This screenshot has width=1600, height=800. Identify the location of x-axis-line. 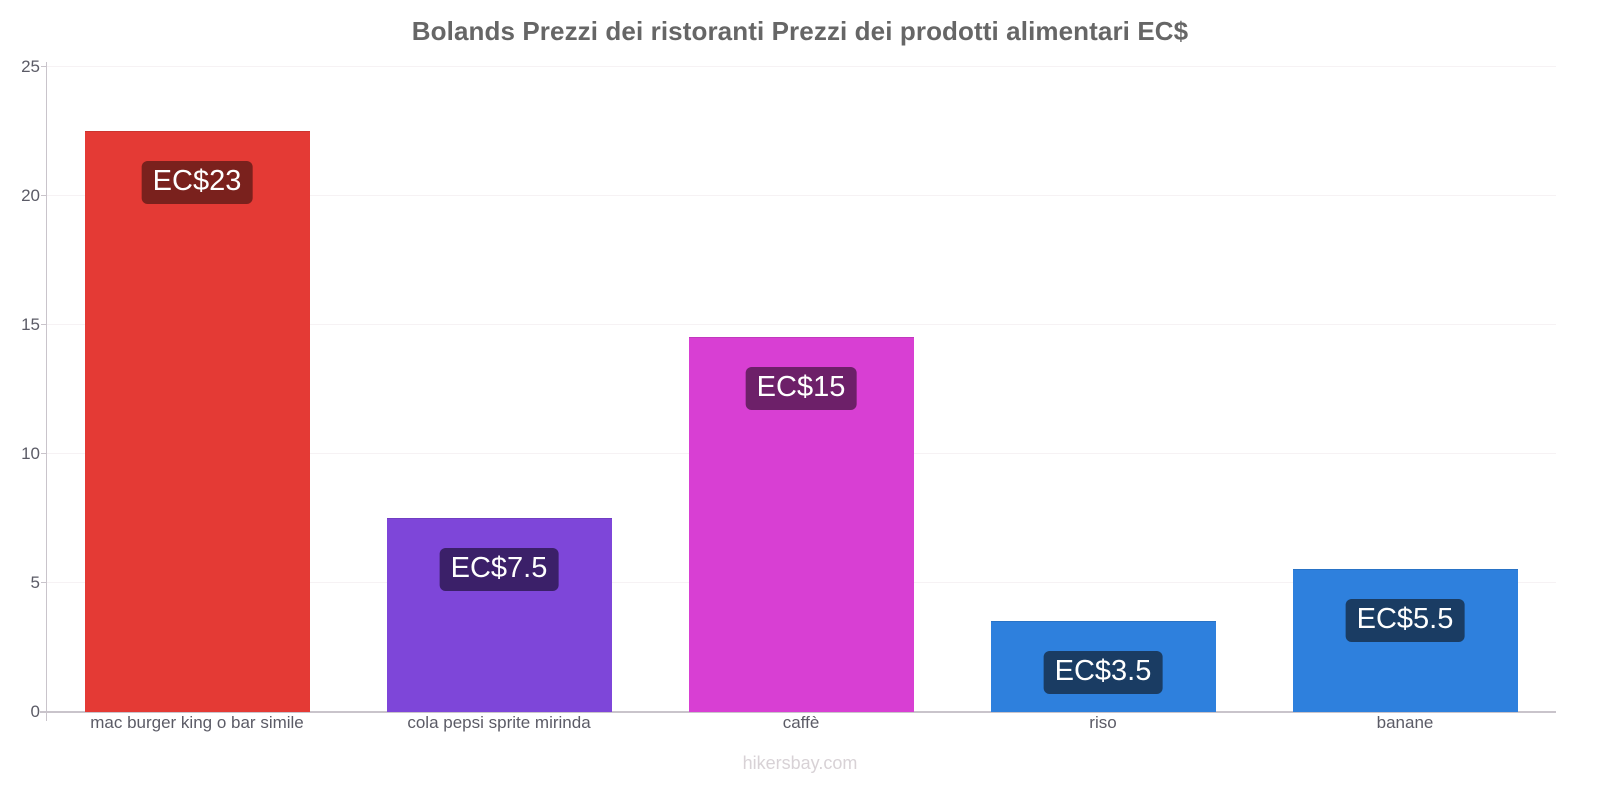
(798, 712).